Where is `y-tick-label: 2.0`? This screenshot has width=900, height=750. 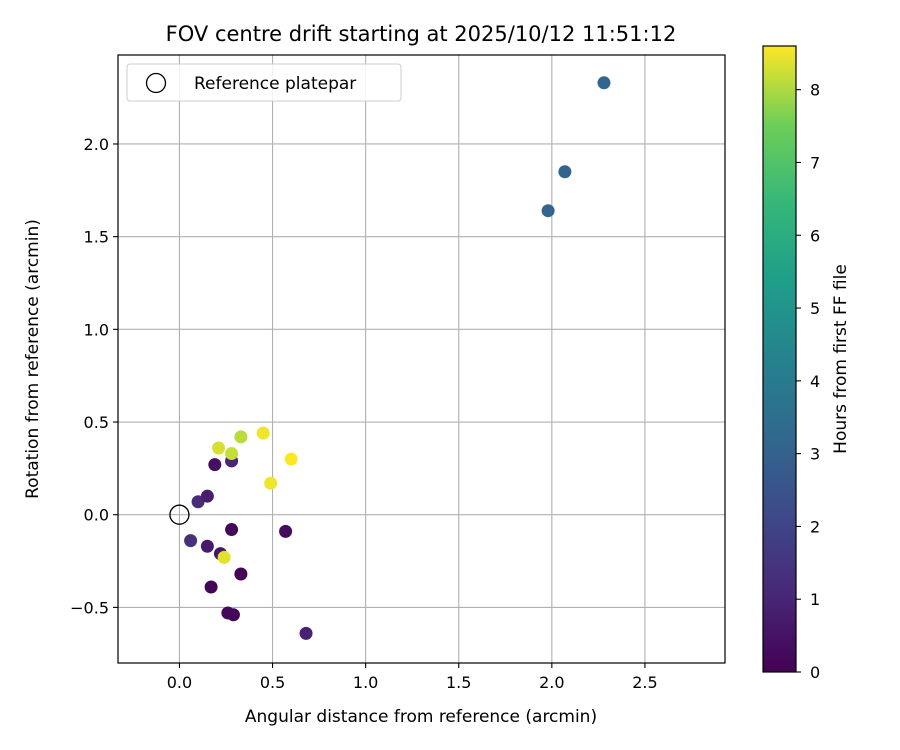 y-tick-label: 2.0 is located at coordinates (96, 144).